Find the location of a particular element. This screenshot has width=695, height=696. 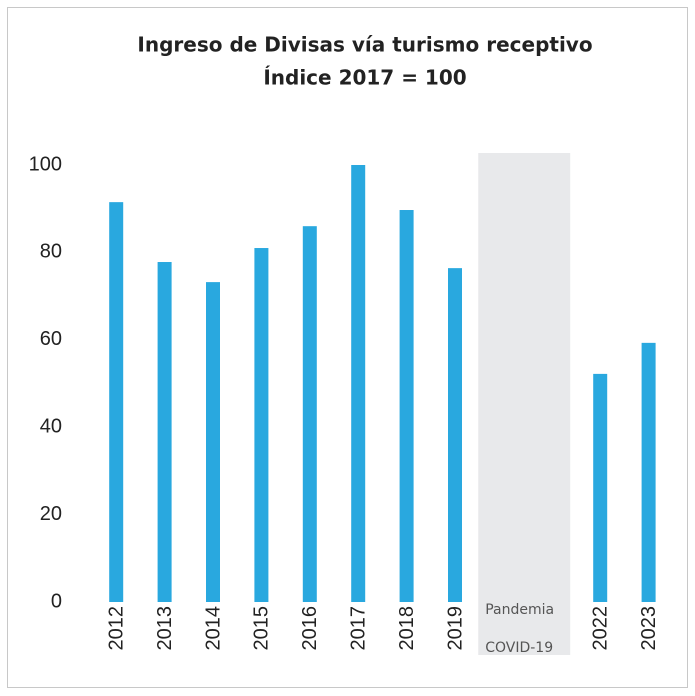

y-tick-label: 0 is located at coordinates (56, 601).